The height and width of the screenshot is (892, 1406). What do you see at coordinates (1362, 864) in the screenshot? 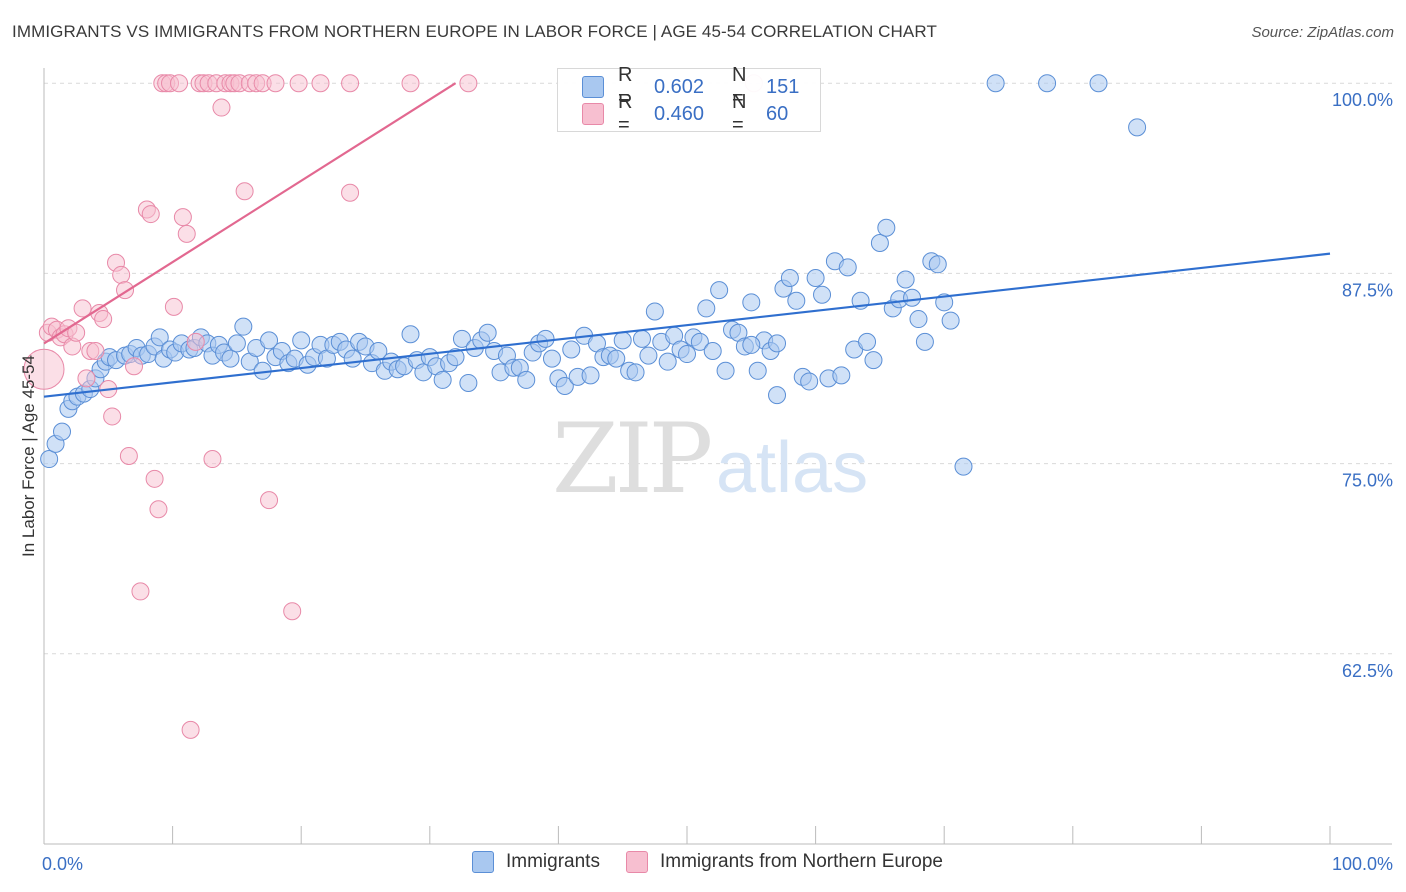
I see `x-tick-label: 100.0%` at bounding box center [1362, 864].